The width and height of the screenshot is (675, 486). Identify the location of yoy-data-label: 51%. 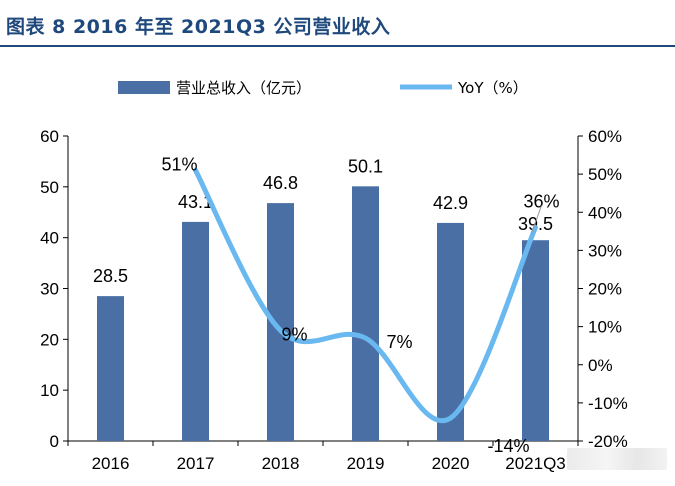
(179, 164).